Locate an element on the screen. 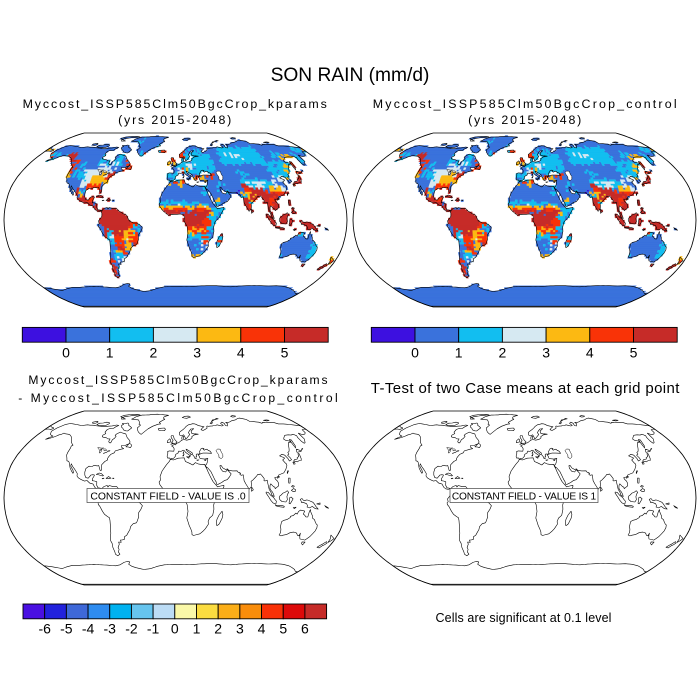 Image resolution: width=700 pixels, height=700 pixels. svg-text: -6 is located at coordinates (44, 629).